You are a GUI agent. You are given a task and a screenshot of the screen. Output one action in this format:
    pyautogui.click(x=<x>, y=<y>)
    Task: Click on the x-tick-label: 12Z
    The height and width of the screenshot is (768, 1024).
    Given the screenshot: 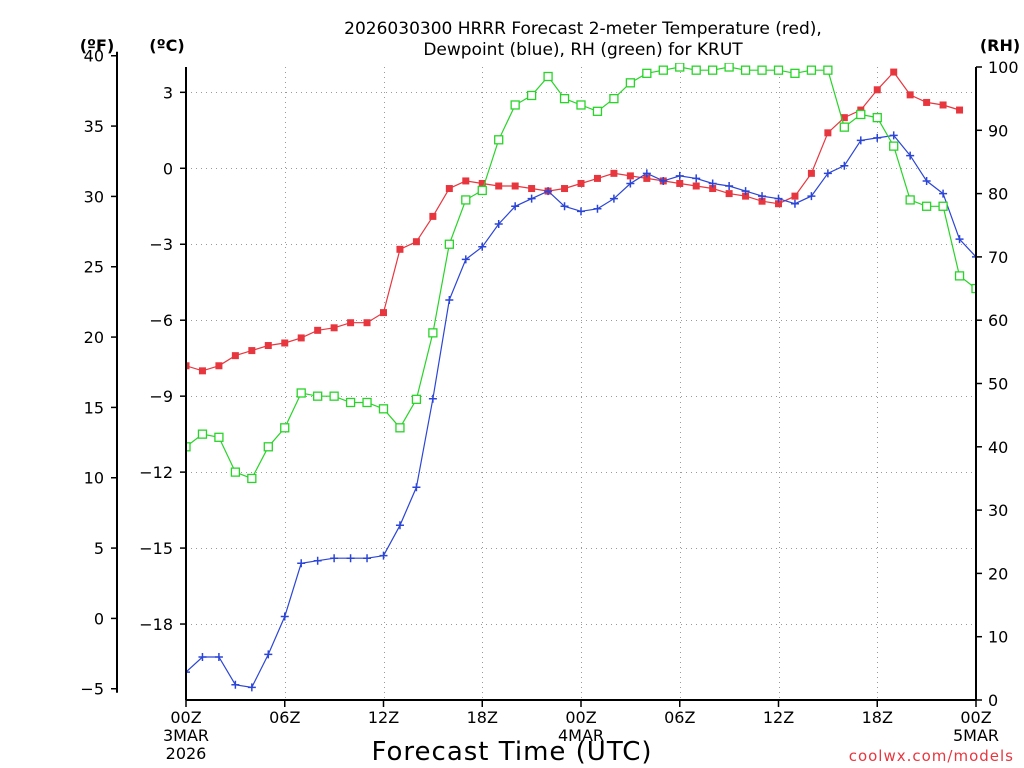 What is the action you would take?
    pyautogui.click(x=778, y=717)
    